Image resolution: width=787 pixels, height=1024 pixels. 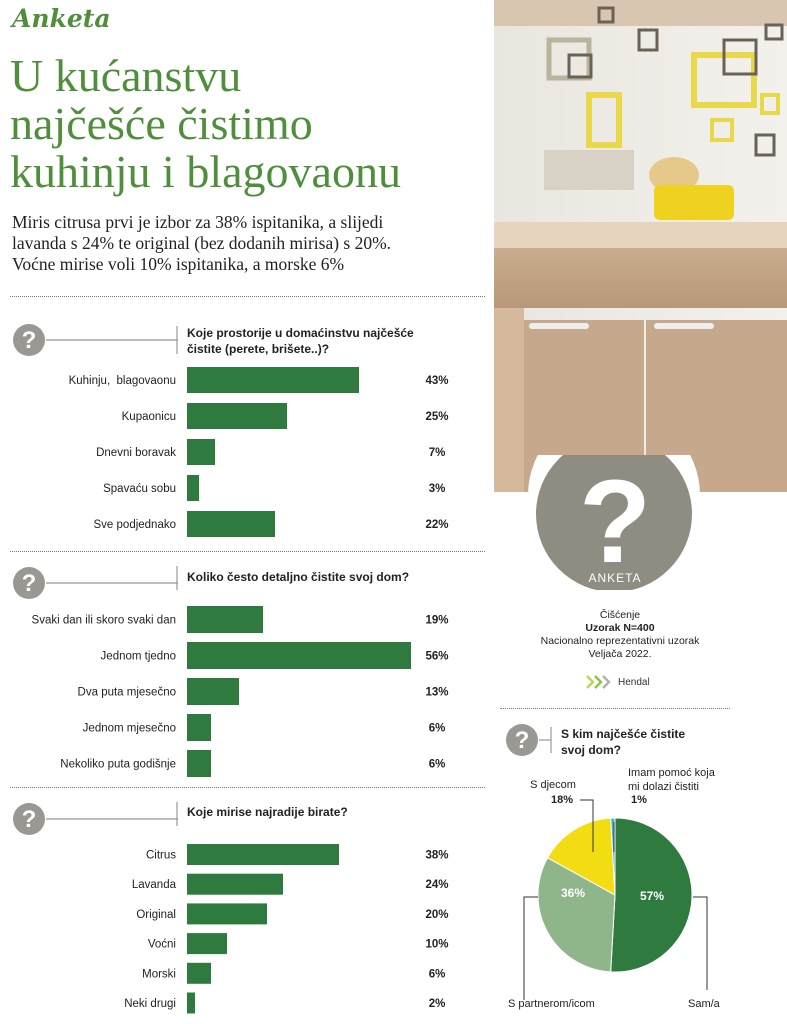 What do you see at coordinates (61, 18) in the screenshot?
I see `kicker: Anketa` at bounding box center [61, 18].